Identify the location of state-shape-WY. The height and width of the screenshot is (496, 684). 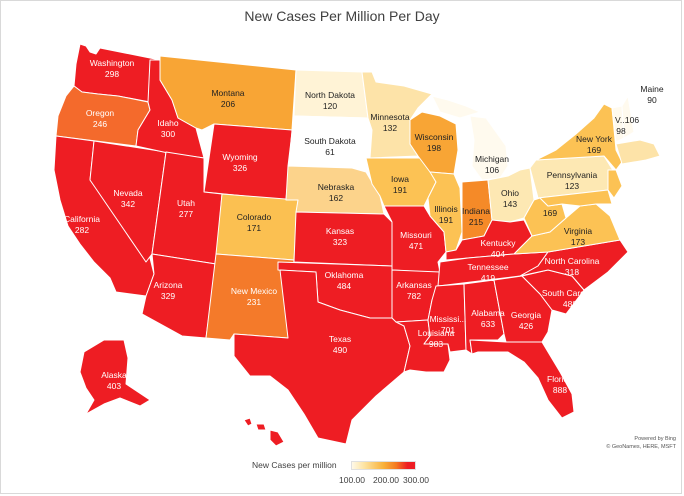
(248, 162).